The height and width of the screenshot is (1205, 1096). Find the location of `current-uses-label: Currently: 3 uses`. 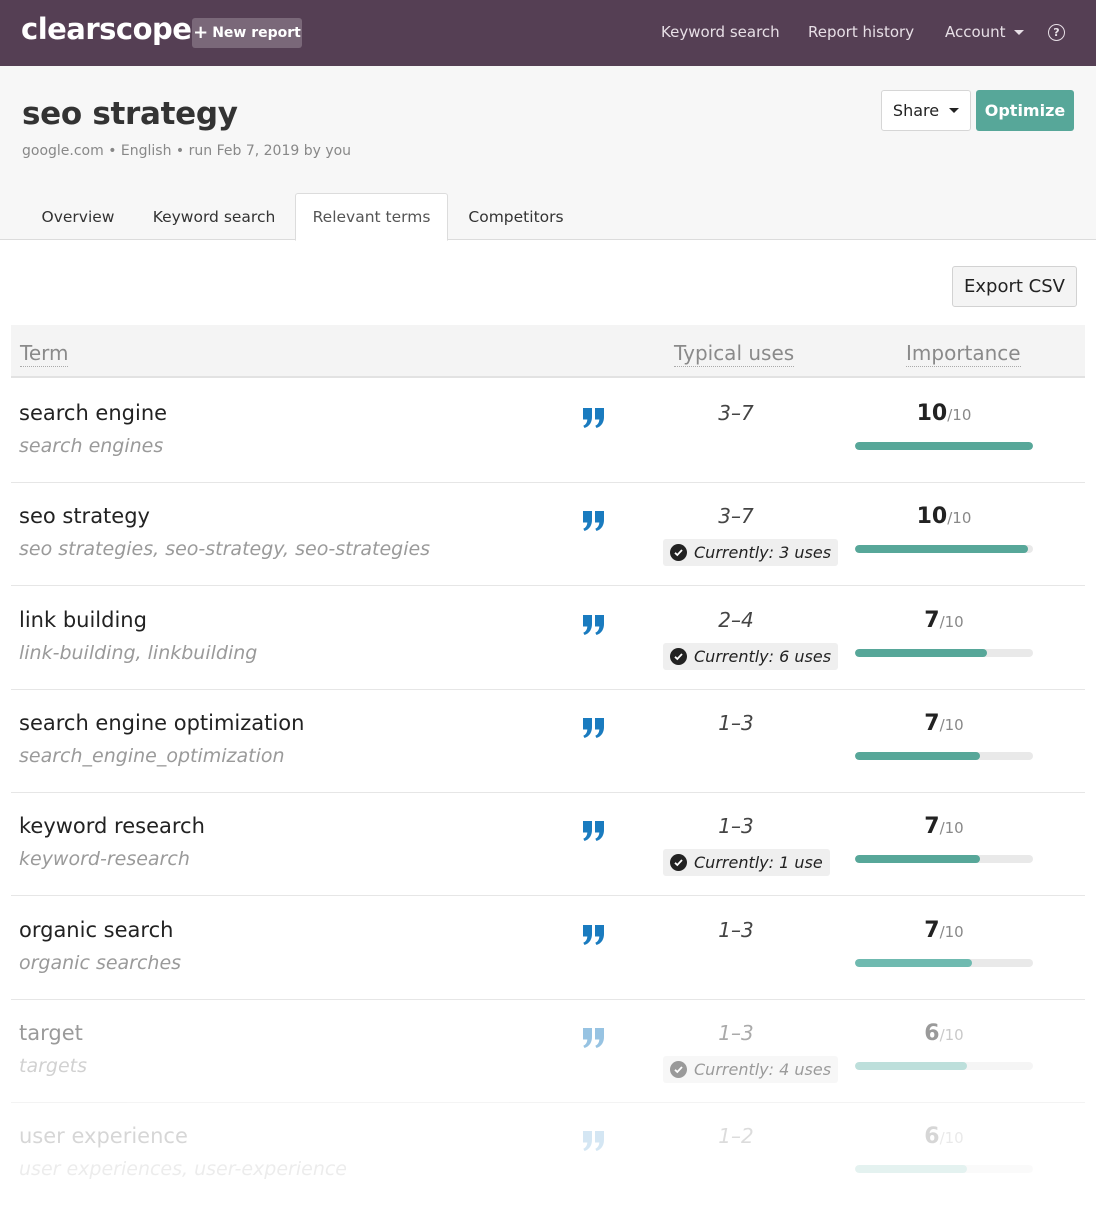

current-uses-label: Currently: 3 uses is located at coordinates (763, 552).